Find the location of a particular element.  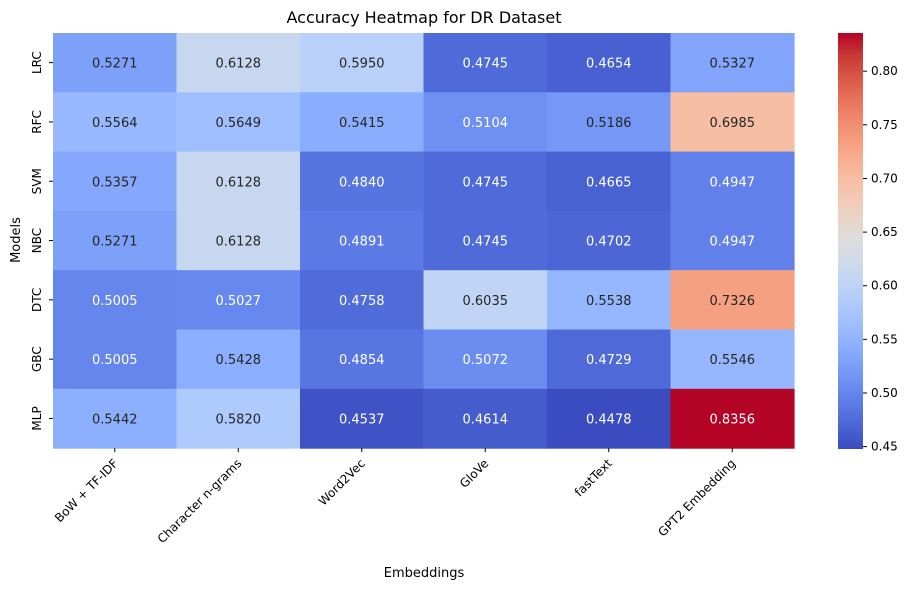

colorbar-tick-label: 0.75 is located at coordinates (884, 125).